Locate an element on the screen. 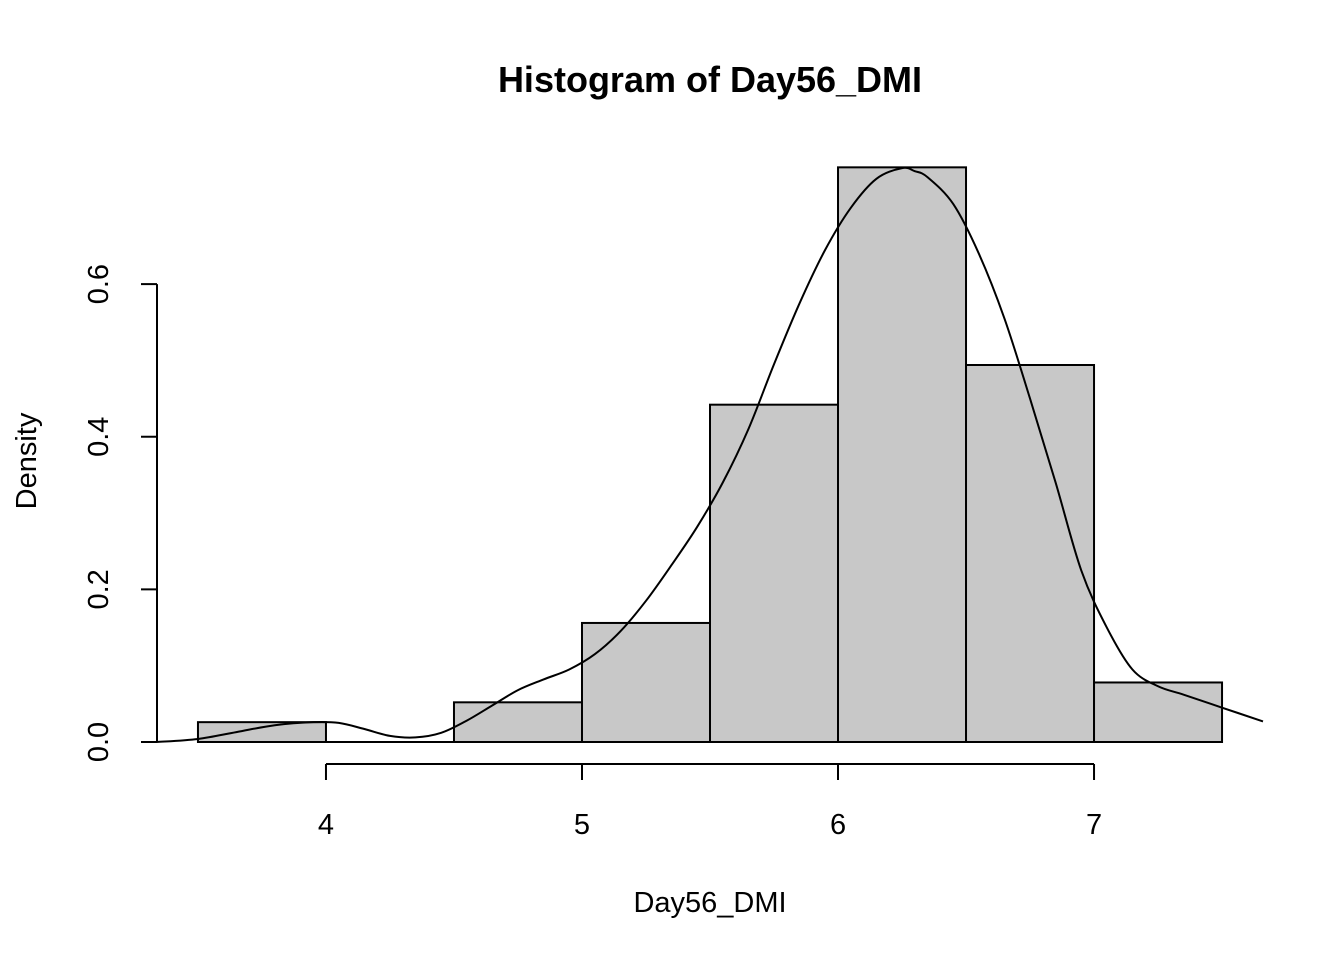 This screenshot has height=960, width=1344. x-tick-label: 5 is located at coordinates (582, 825).